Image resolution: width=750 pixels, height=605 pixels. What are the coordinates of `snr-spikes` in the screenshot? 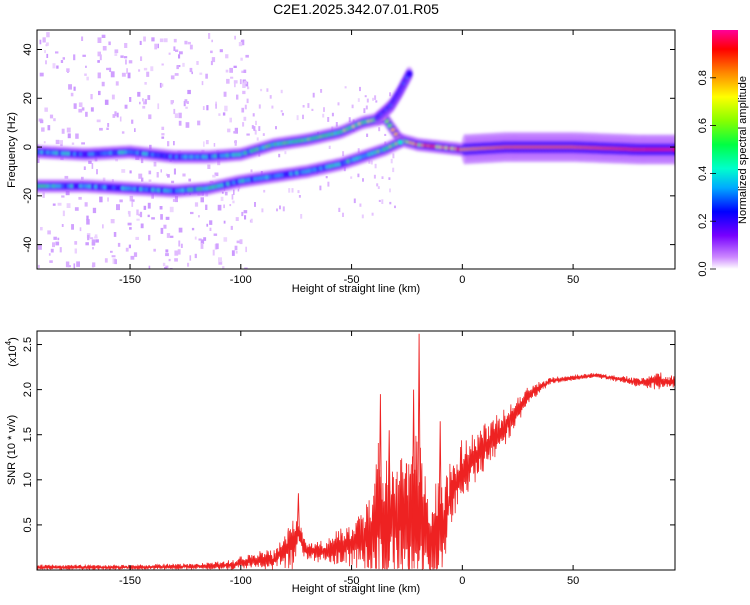 It's located at (369, 437).